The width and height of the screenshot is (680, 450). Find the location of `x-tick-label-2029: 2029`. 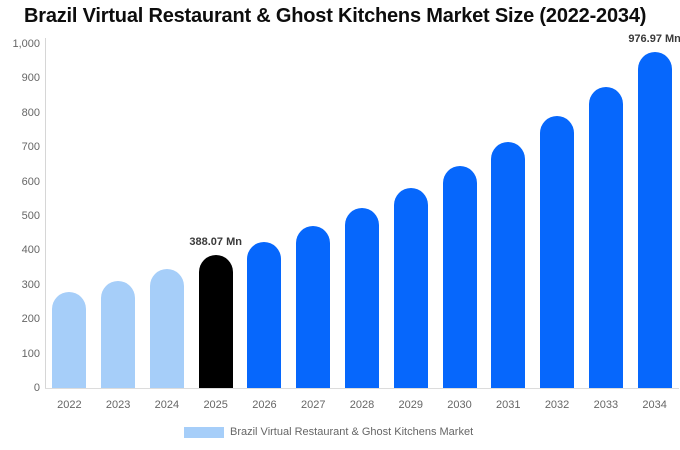

x-tick-label-2029: 2029 is located at coordinates (410, 405).